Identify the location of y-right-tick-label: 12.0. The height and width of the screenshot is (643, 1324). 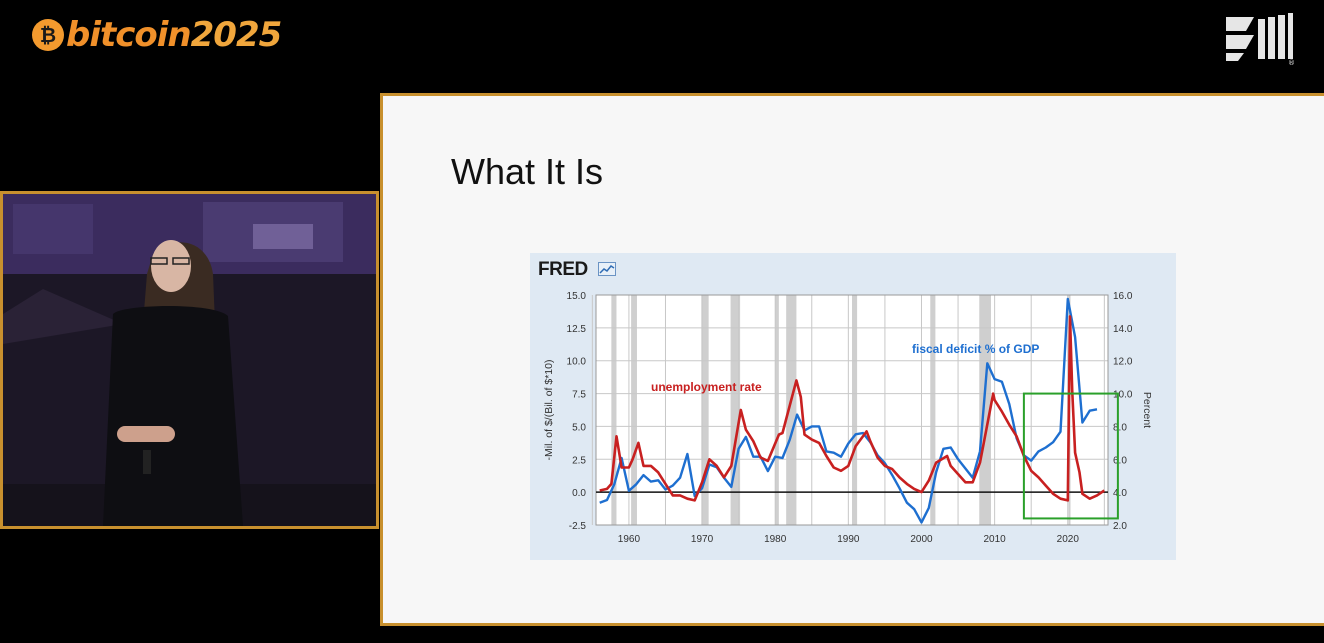
(1123, 362).